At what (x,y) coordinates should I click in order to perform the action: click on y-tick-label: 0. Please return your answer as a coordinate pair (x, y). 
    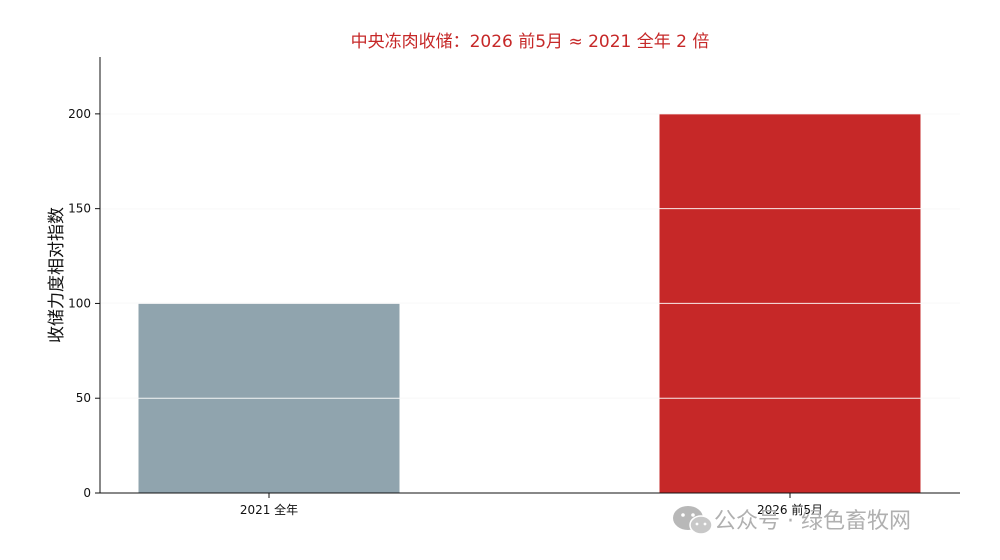
    Looking at the image, I should click on (87, 493).